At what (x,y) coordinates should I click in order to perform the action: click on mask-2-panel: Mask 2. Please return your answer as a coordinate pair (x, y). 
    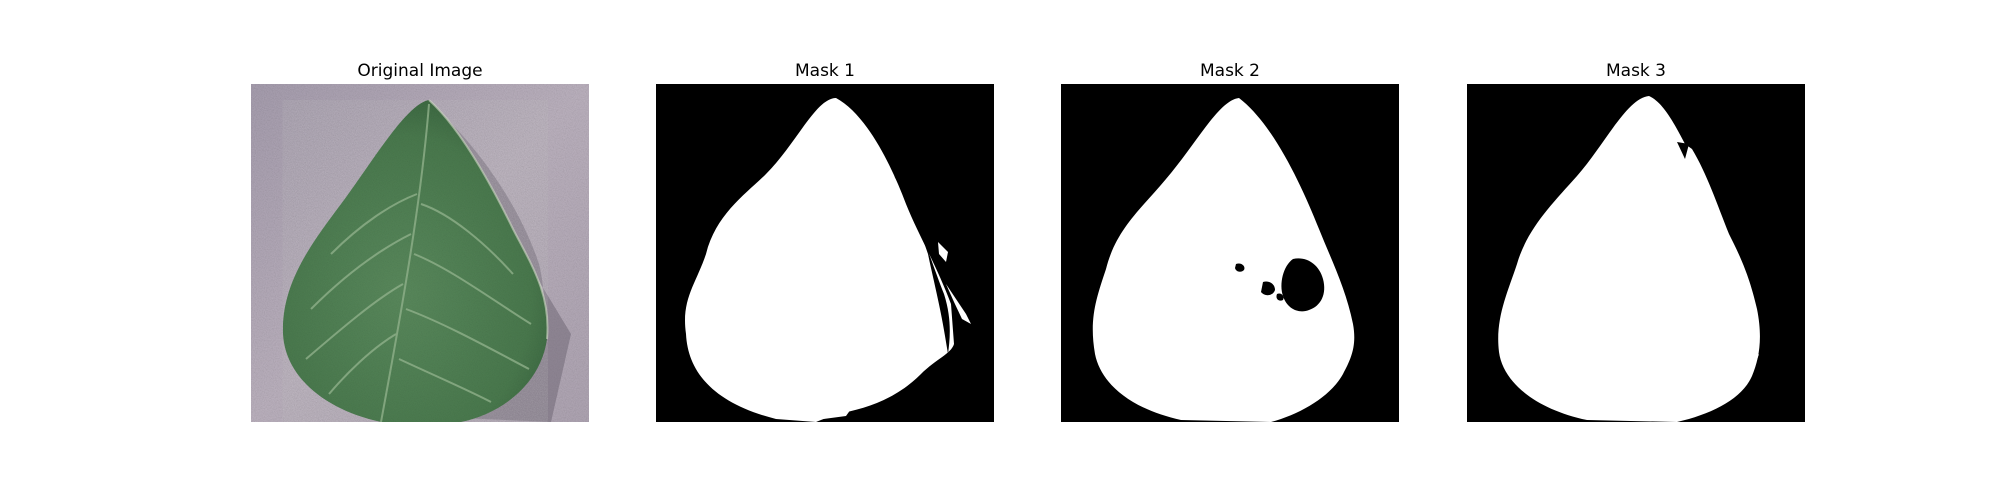
    Looking at the image, I should click on (1230, 240).